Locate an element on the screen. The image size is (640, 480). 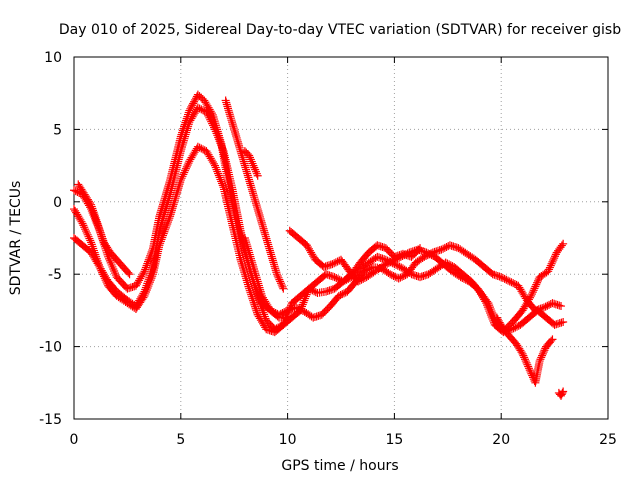
x-tick-label: 20 is located at coordinates (501, 440).